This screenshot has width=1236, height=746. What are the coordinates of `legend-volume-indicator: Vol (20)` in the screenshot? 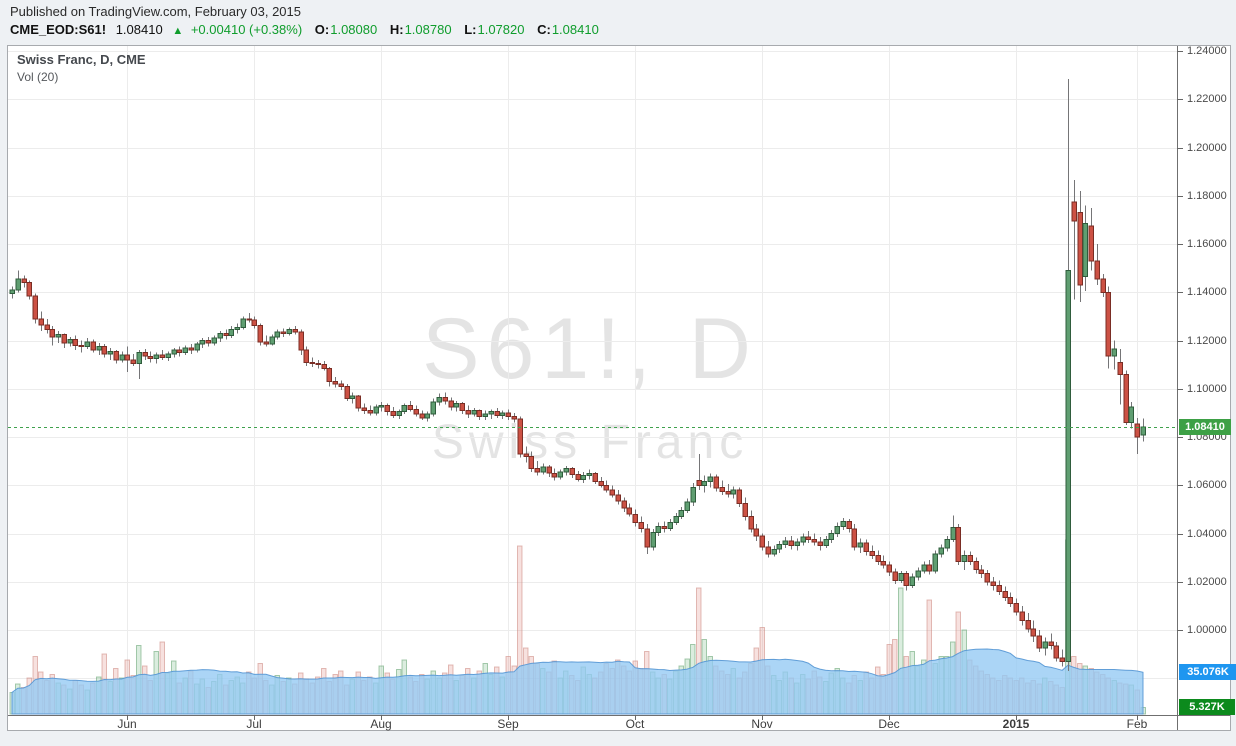 It's located at (38, 77).